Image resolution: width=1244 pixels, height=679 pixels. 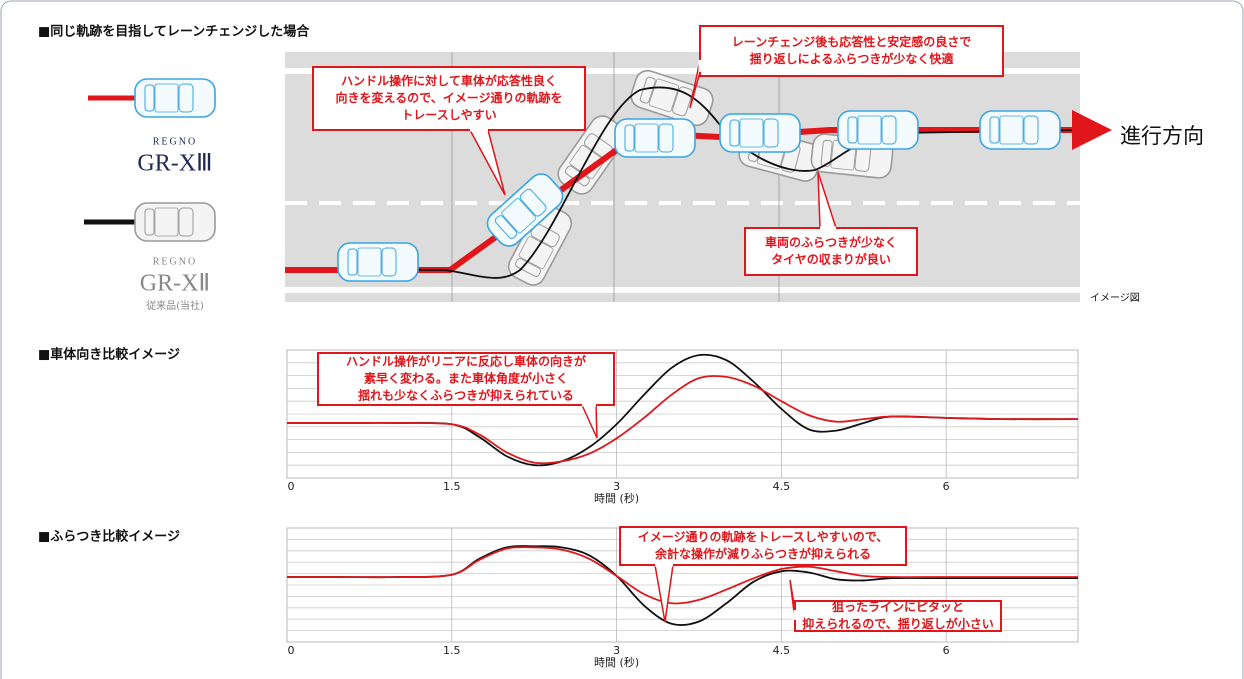 I want to click on legend-model: GR-XⅢ, so click(x=174, y=164).